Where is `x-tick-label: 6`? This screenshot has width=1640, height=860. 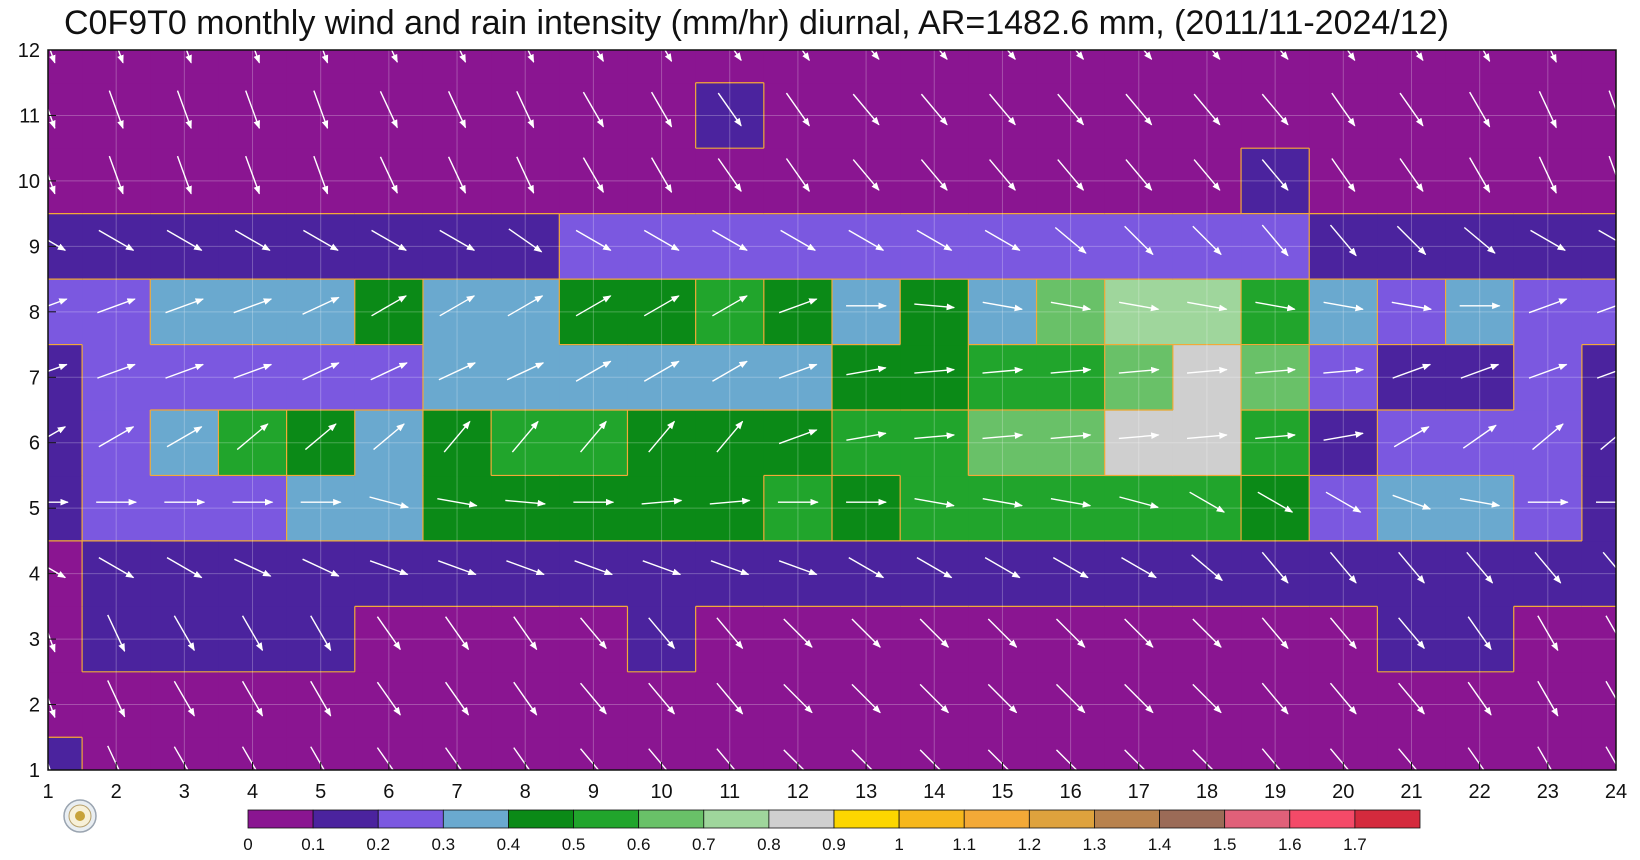
x-tick-label: 6 is located at coordinates (388, 792).